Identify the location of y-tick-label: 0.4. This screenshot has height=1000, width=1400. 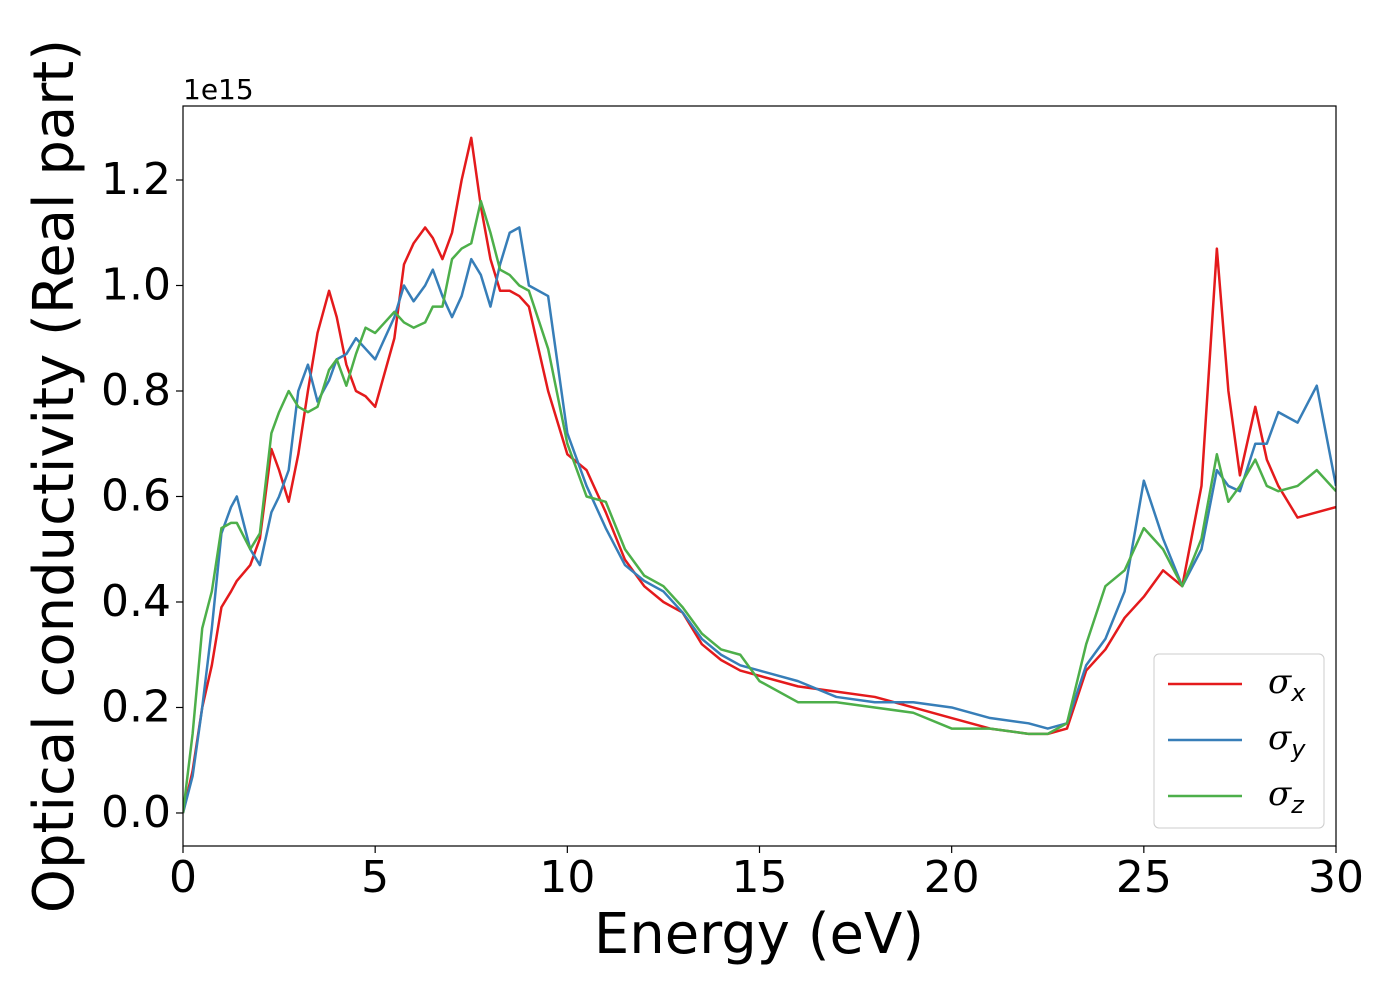
(136, 601).